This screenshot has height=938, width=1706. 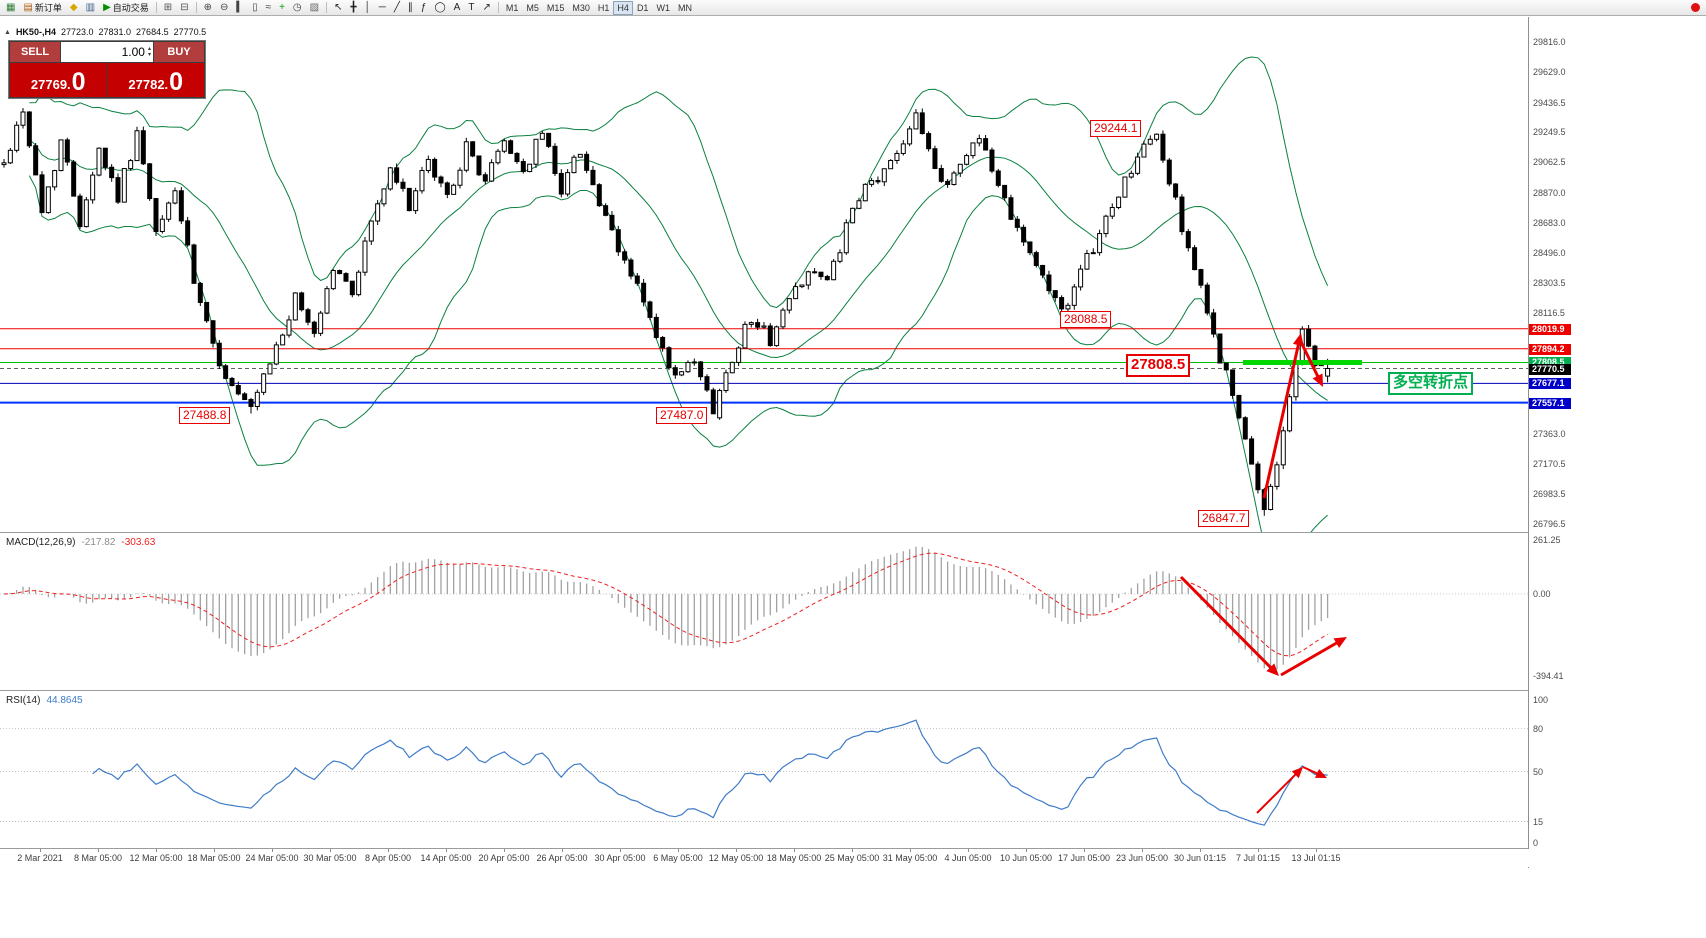 What do you see at coordinates (184, 8) in the screenshot?
I see `cascade-windows-button: ⊟` at bounding box center [184, 8].